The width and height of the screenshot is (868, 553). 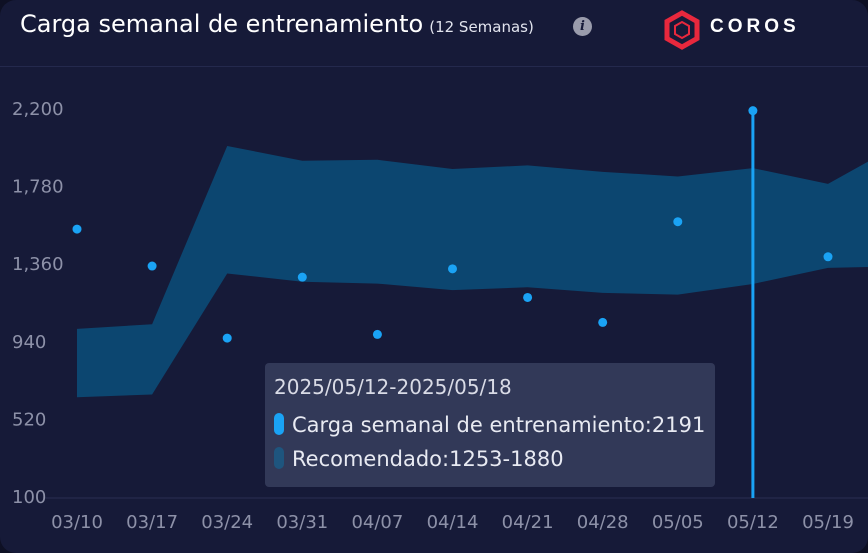 What do you see at coordinates (377, 522) in the screenshot?
I see `x-tick-label: 04/07` at bounding box center [377, 522].